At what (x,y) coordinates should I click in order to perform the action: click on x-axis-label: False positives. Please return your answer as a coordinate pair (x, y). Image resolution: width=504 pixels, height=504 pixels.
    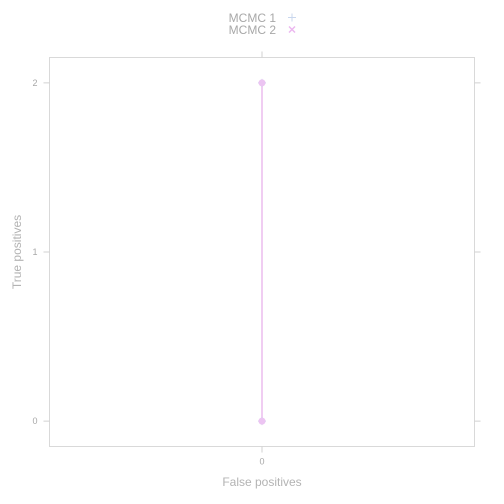
    Looking at the image, I should click on (261, 482).